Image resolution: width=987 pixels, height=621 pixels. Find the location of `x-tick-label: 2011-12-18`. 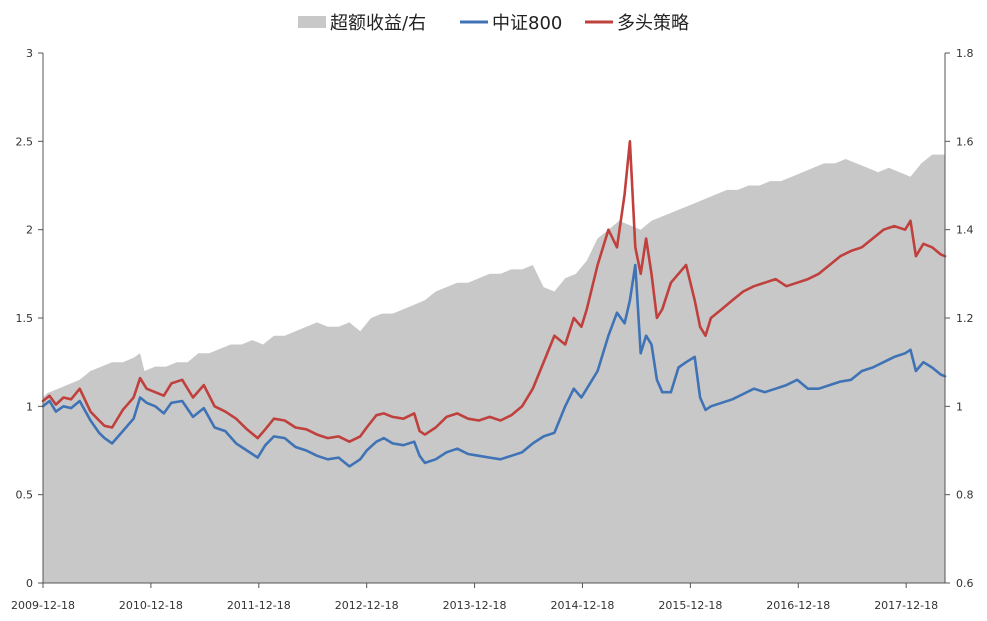

x-tick-label: 2011-12-18 is located at coordinates (259, 605).